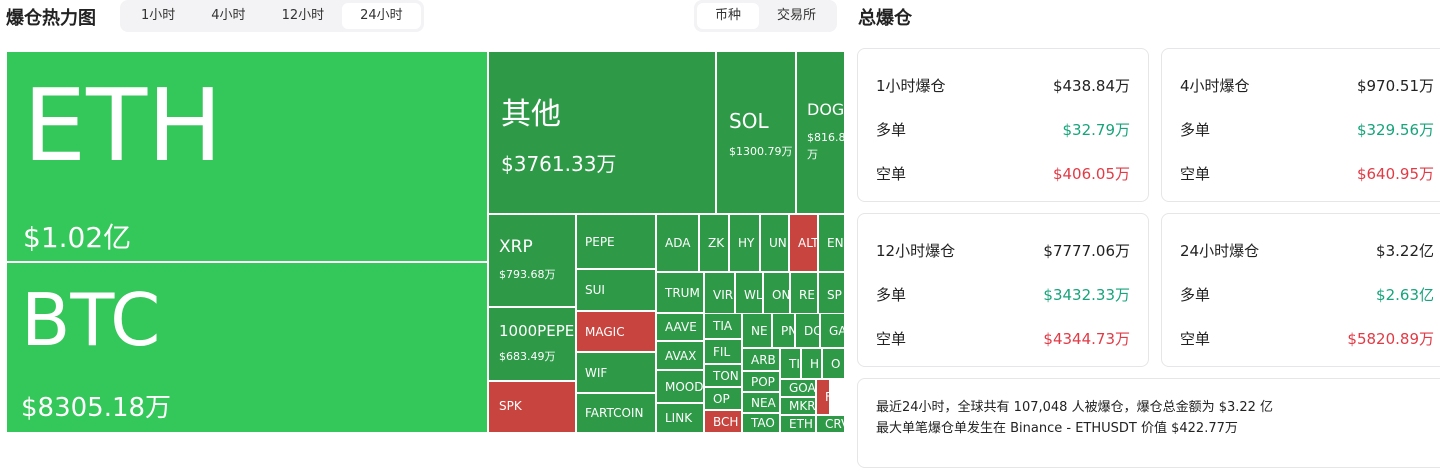 This screenshot has width=1440, height=468. Describe the element at coordinates (77, 237) in the screenshot. I see `tile-value: $1.02亿` at that location.